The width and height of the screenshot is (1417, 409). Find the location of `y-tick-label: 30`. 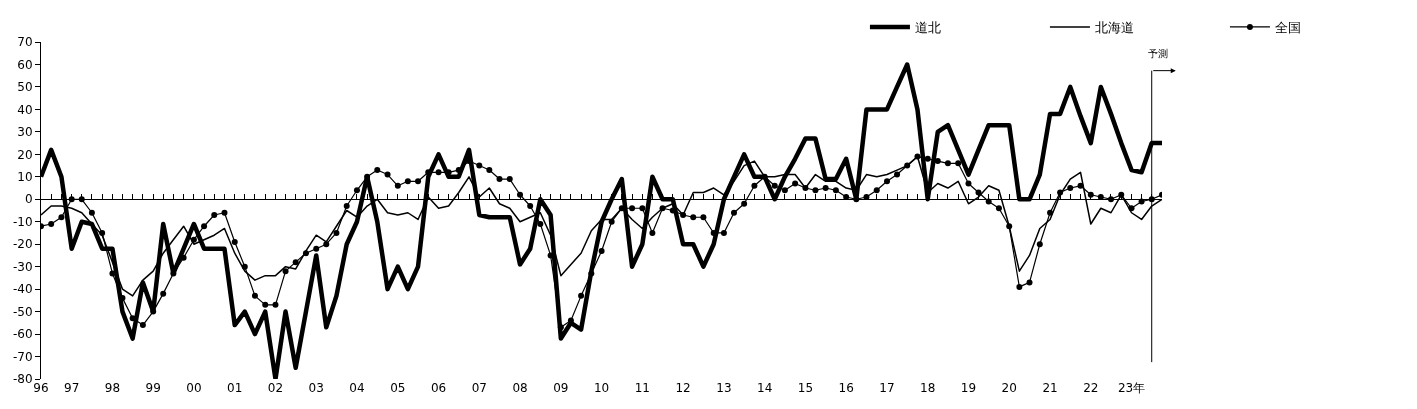

y-tick-label: 30 is located at coordinates (25, 132).